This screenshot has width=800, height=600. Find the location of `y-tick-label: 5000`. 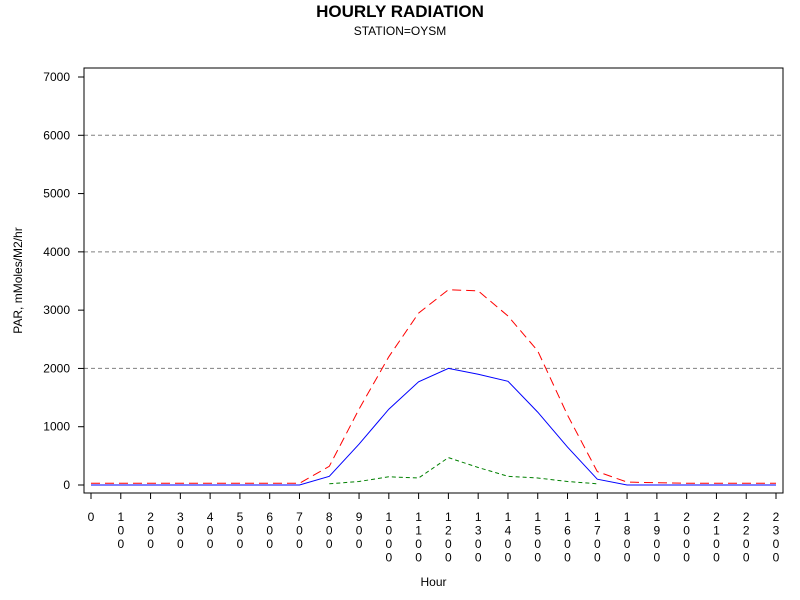

y-tick-label: 5000 is located at coordinates (56, 194).